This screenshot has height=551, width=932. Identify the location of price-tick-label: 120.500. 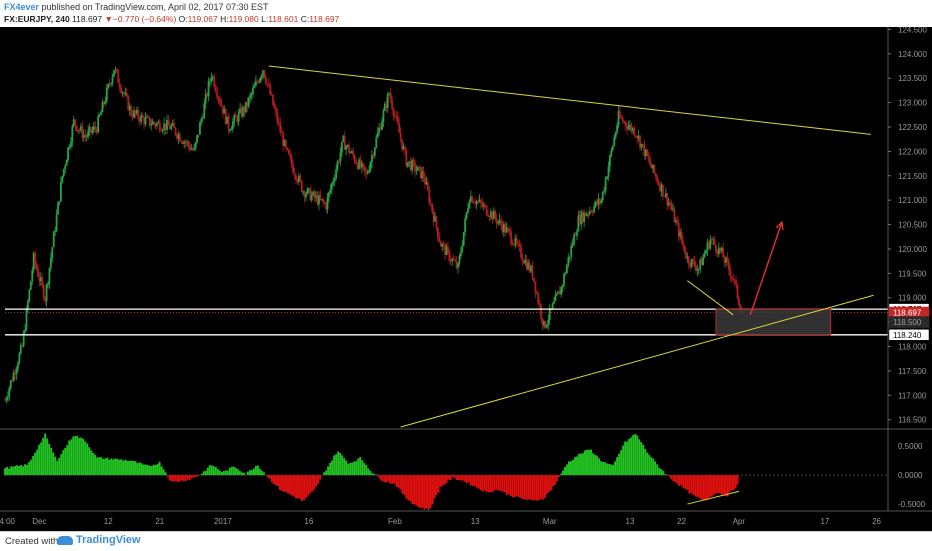
(912, 225).